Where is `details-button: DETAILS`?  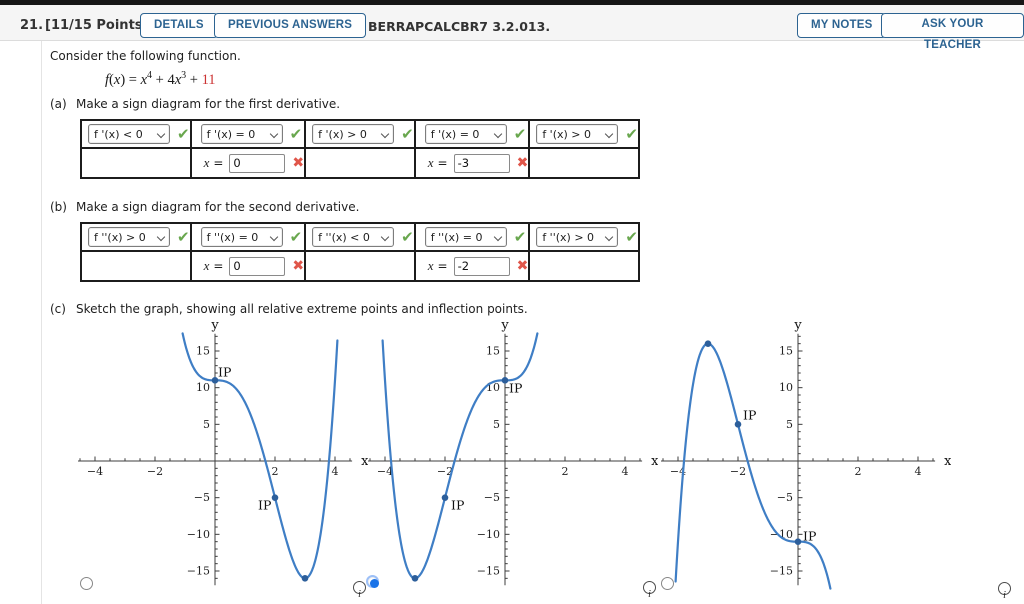 details-button: DETAILS is located at coordinates (179, 25).